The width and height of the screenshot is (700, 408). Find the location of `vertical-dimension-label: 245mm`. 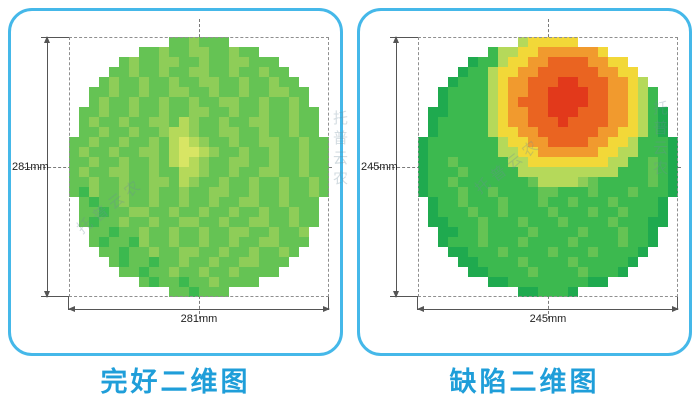

vertical-dimension-label: 245mm is located at coordinates (379, 167).